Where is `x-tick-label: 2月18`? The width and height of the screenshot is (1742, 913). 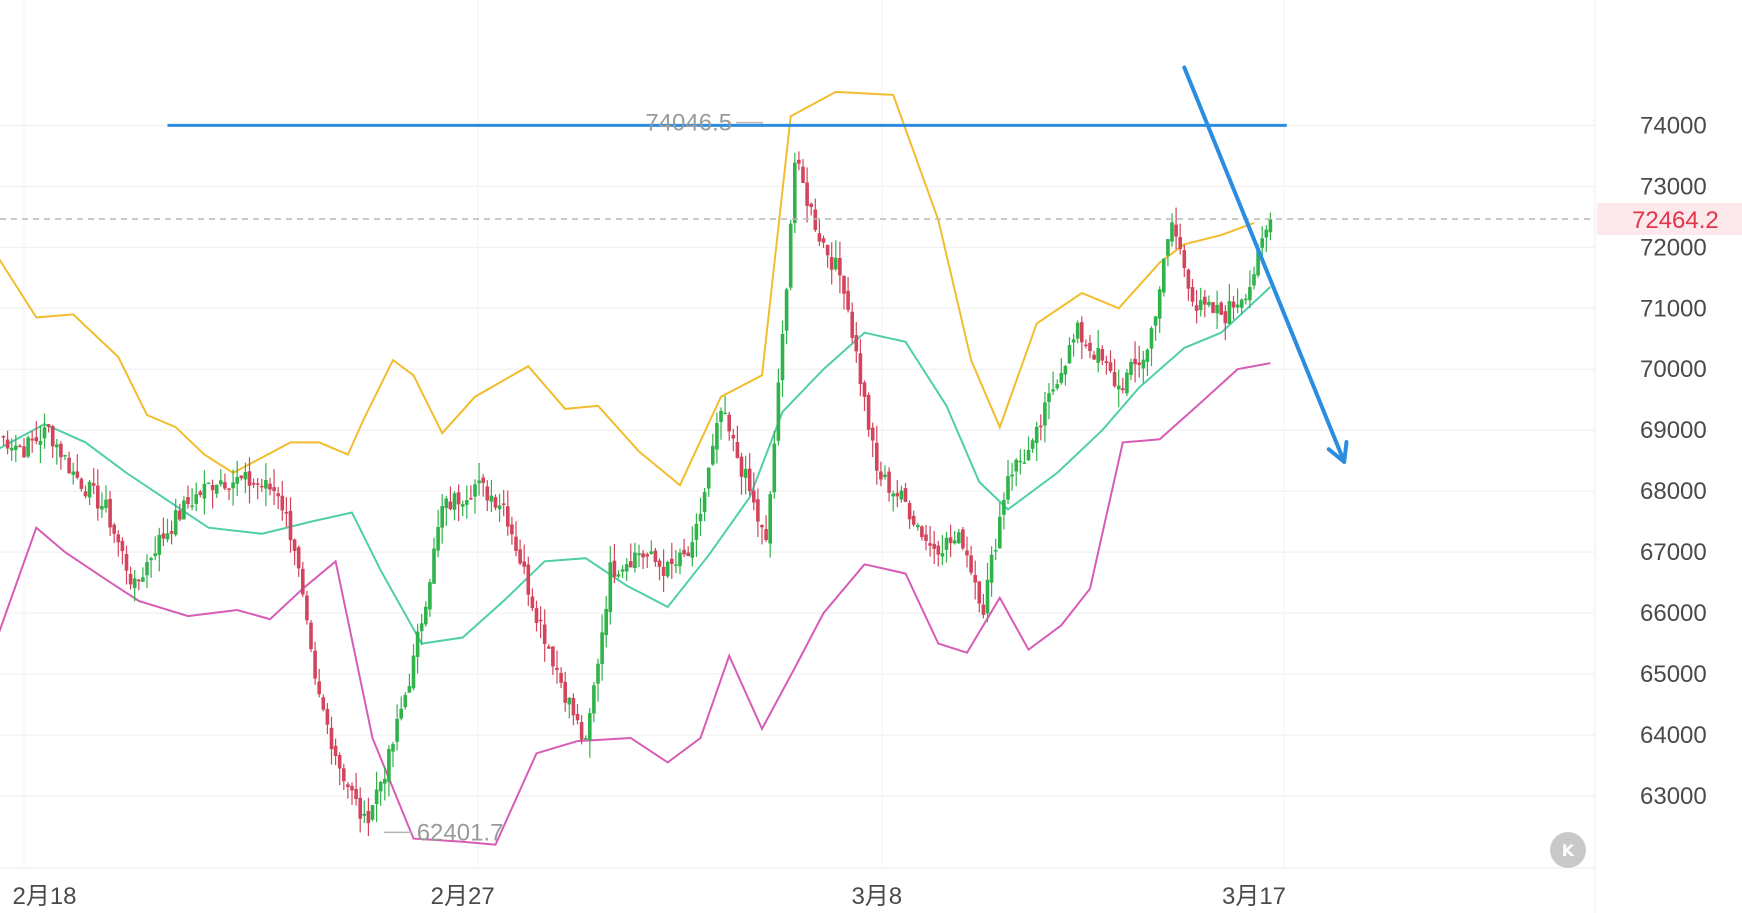 x-tick-label: 2月18 is located at coordinates (44, 896).